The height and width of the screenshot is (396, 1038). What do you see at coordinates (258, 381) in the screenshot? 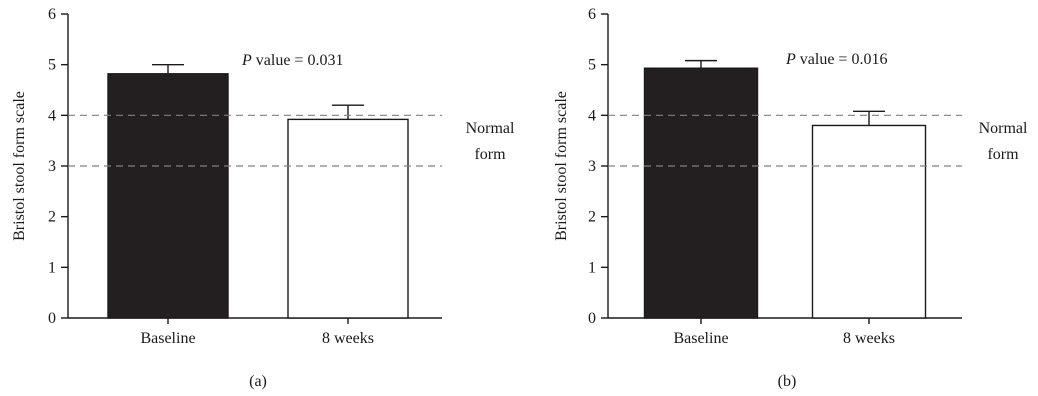
I see `panel-label: (a)` at bounding box center [258, 381].